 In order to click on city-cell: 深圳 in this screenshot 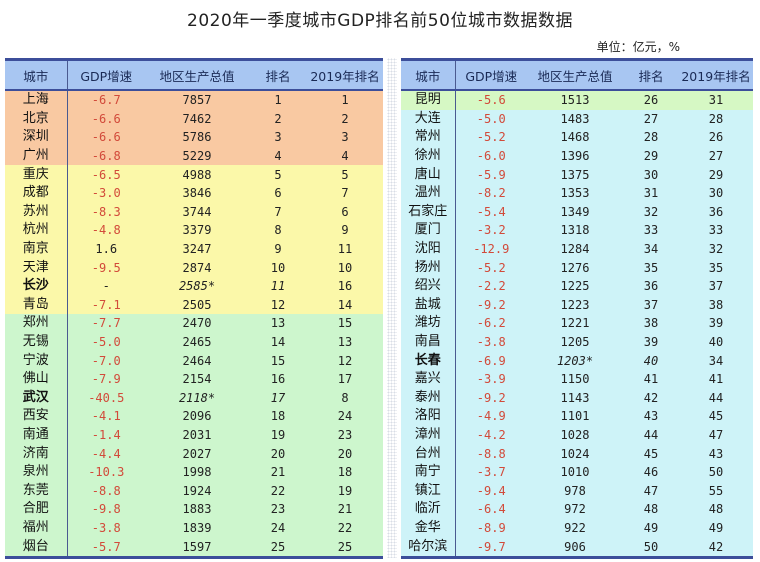, I will do `click(36, 137)`.